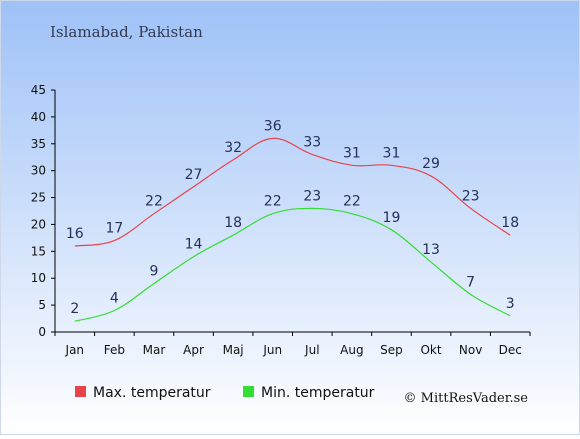 This screenshot has height=439, width=580. I want to click on credit-text: © MittResVader.se, so click(466, 398).